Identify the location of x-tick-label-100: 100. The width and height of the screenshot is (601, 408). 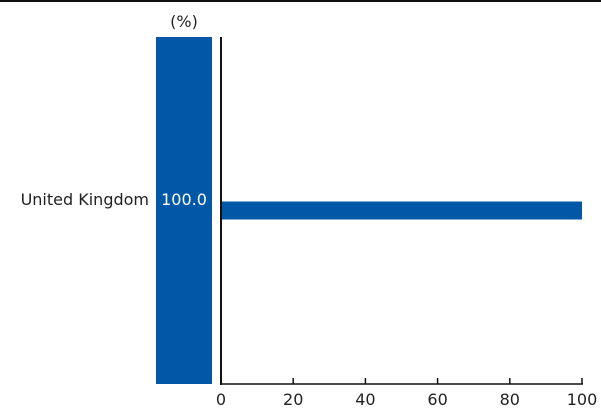
(582, 399).